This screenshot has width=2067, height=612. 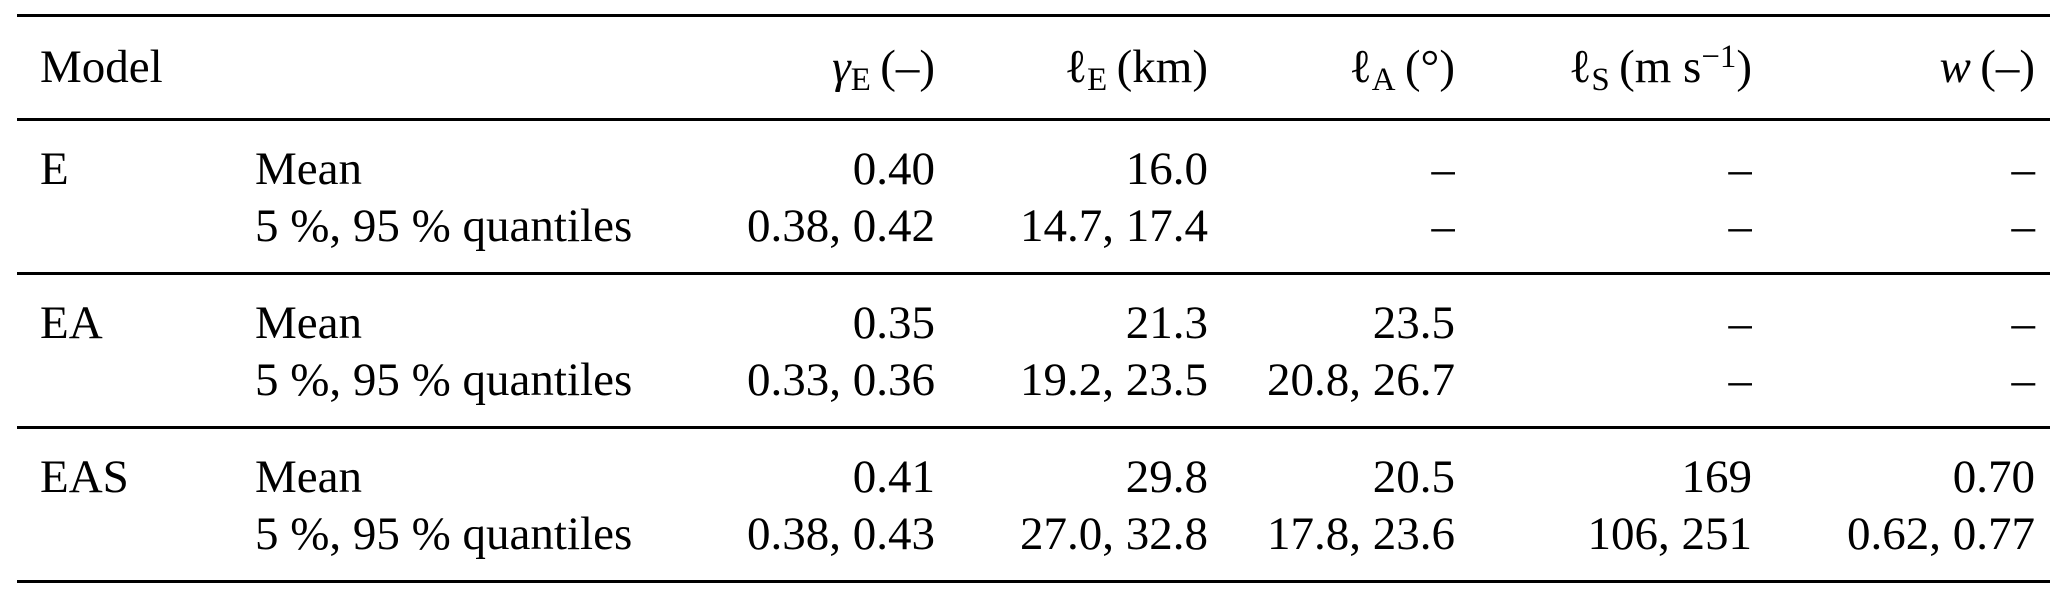 I want to click on value-cell: 23.5, so click(x=1413, y=323).